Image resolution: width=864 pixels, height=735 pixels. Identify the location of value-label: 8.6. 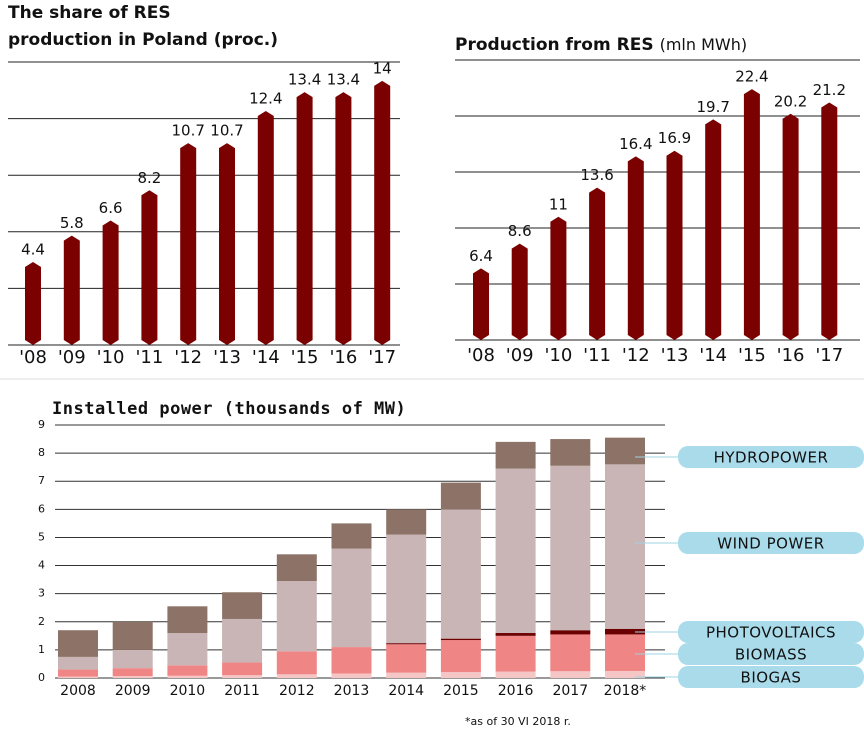
(520, 231).